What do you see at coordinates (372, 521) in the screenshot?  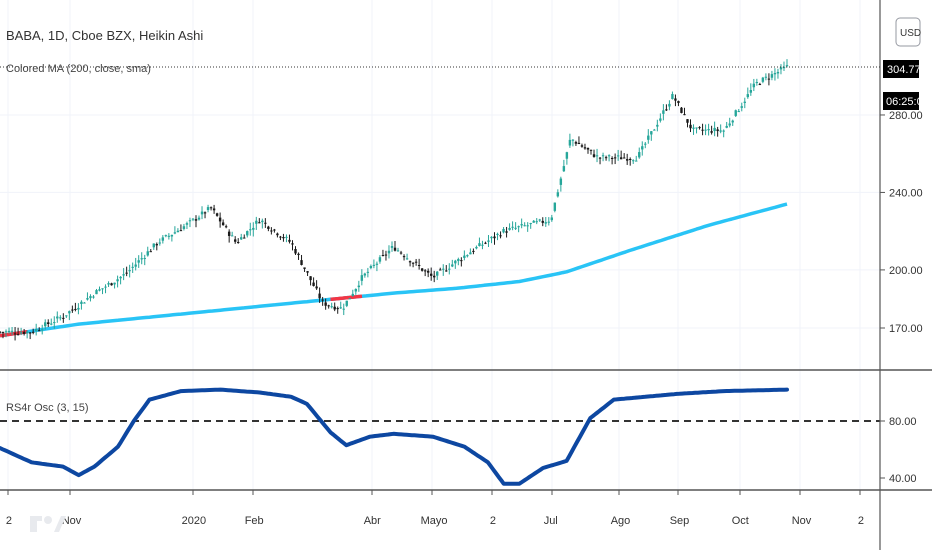 I see `time-tick-label: Abr` at bounding box center [372, 521].